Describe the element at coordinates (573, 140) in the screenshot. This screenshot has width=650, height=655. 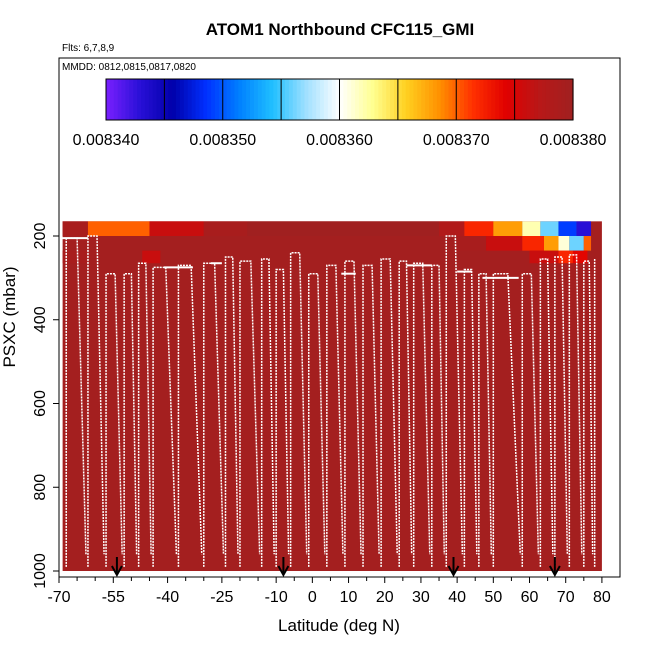
I see `colorbar-tick-label: 0.008380` at that location.